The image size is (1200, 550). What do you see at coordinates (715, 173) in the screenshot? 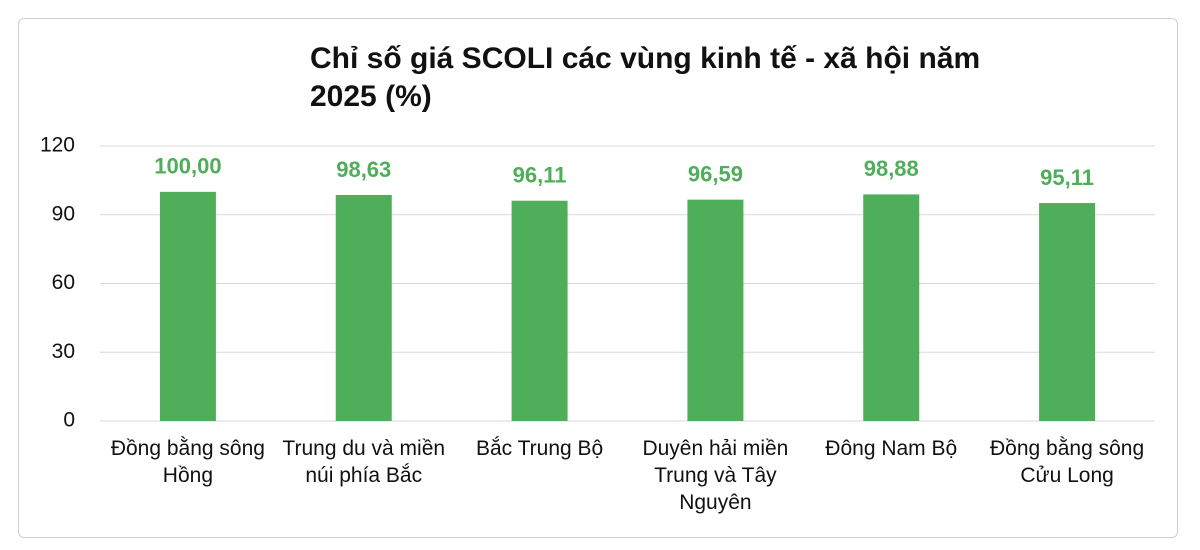
I see `value-label: 96,59` at bounding box center [715, 173].